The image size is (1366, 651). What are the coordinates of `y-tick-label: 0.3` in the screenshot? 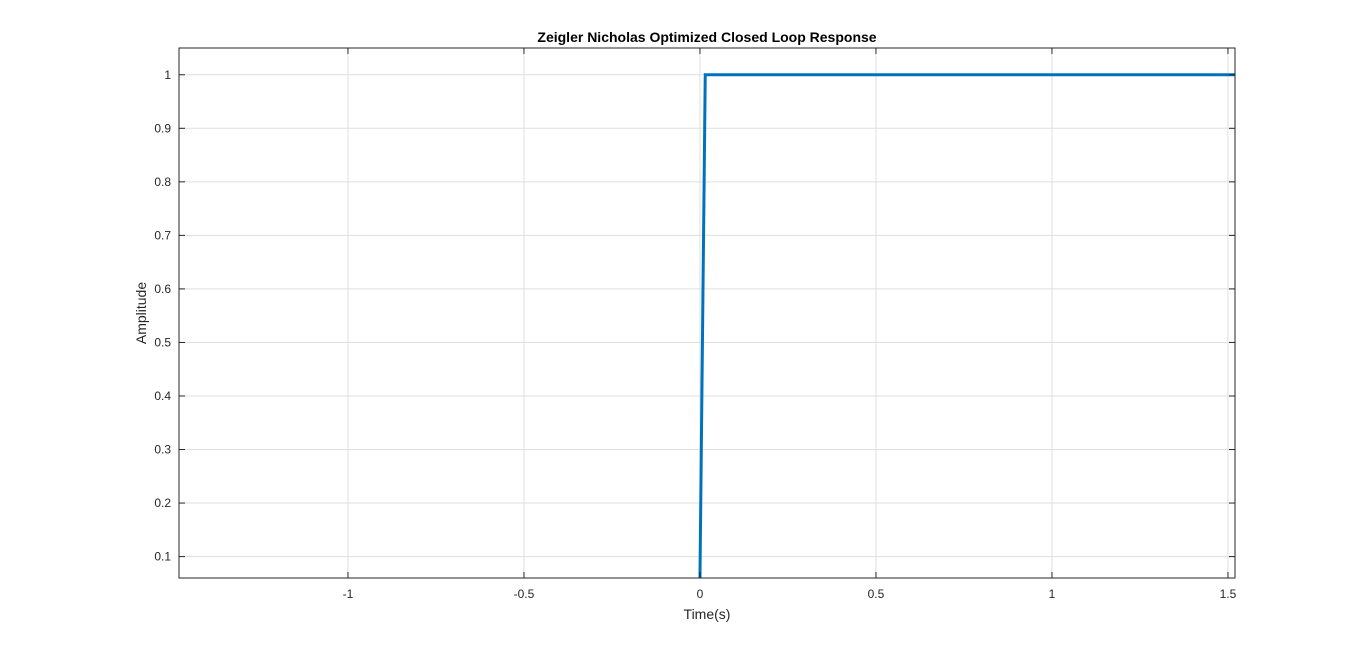 It's located at (162, 450).